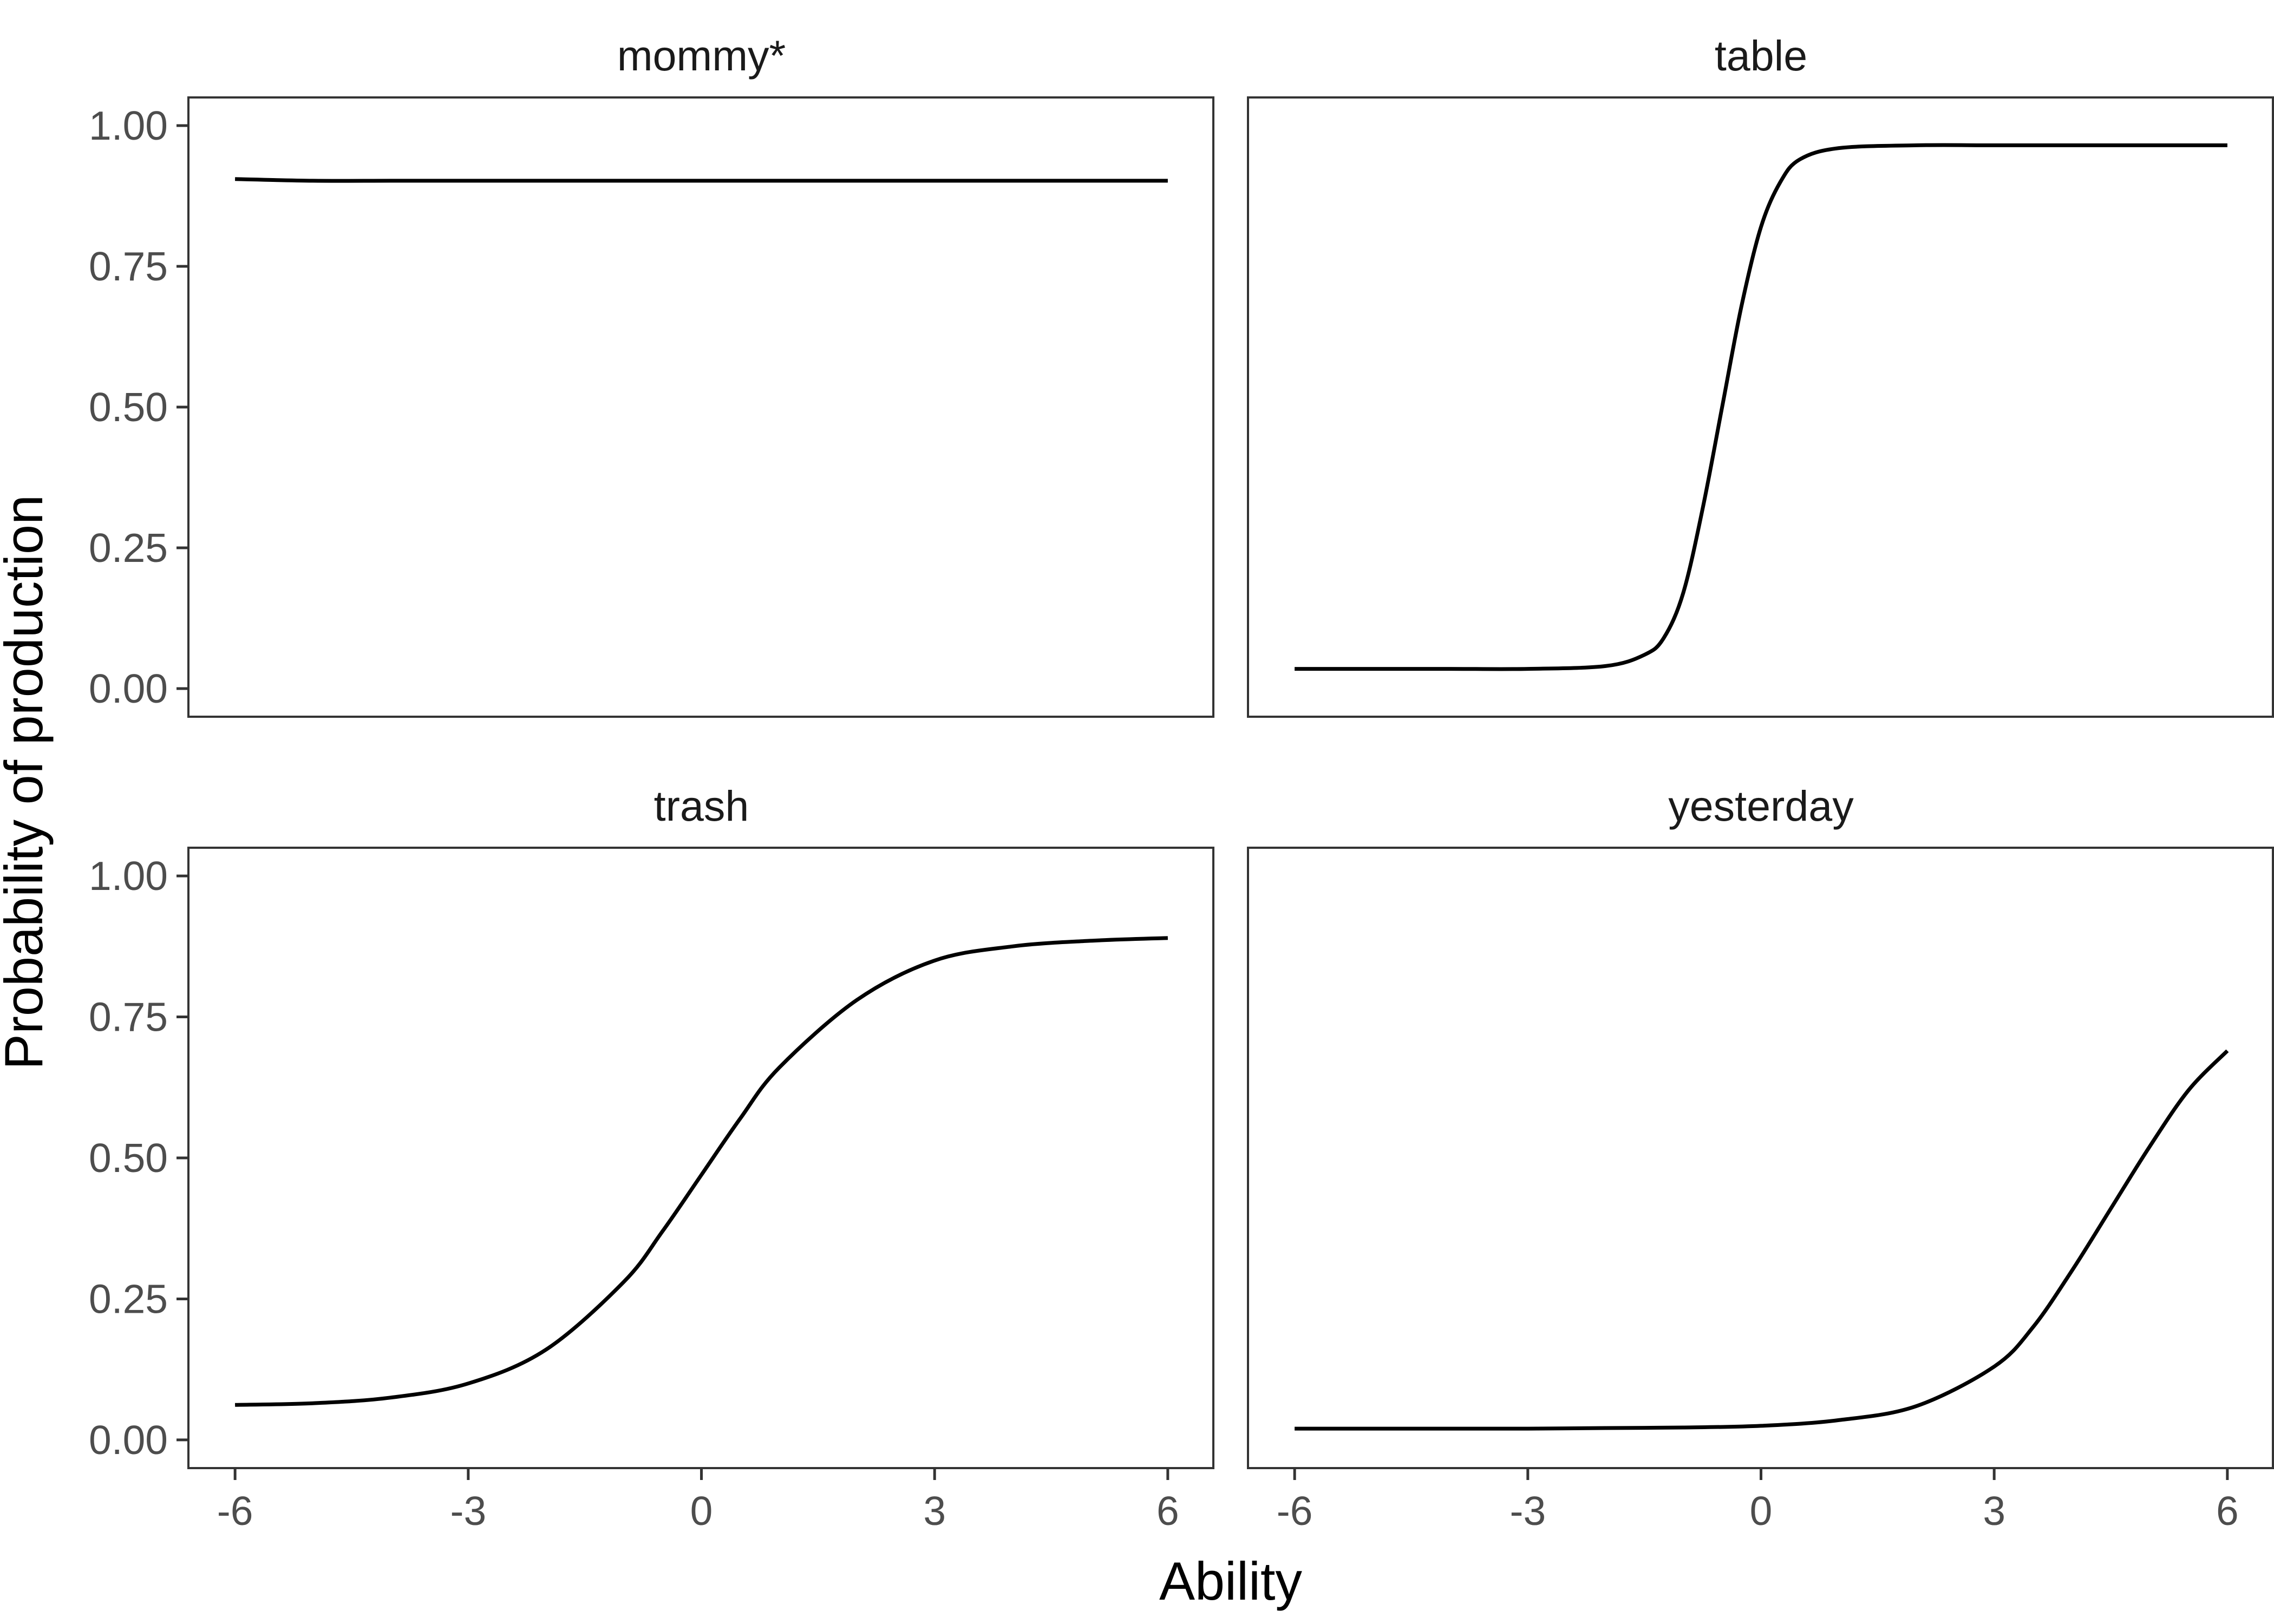 The height and width of the screenshot is (1624, 2274). Describe the element at coordinates (1761, 56) in the screenshot. I see `facet-title: table` at that location.